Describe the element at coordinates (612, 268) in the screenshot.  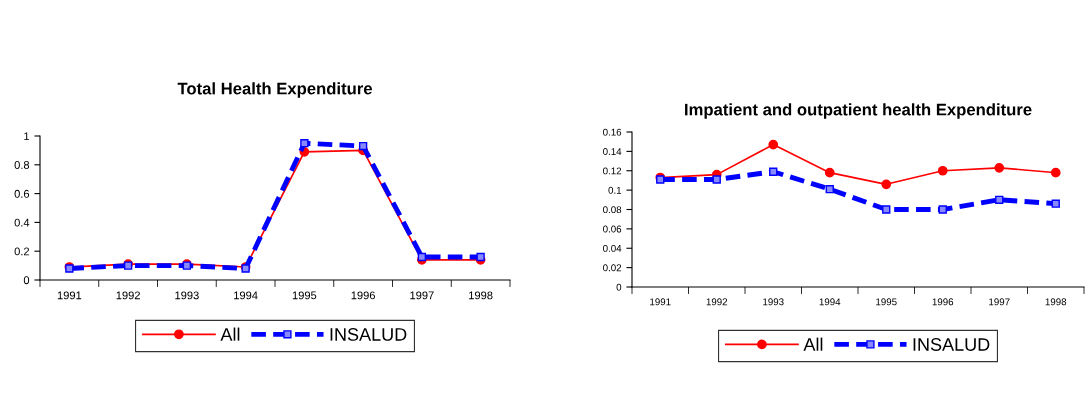
I see `y-tick-label: 0.02` at that location.